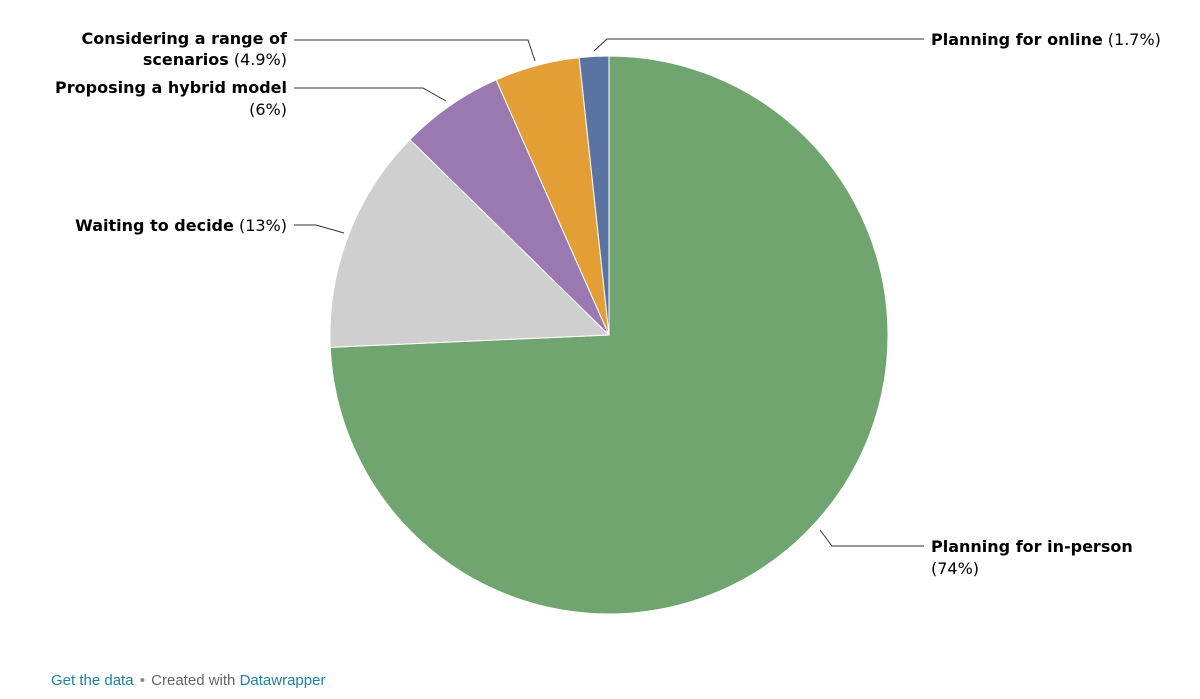 The image size is (1200, 699). I want to click on label-waiting-to-decide: Waiting to decide (13%), so click(181, 225).